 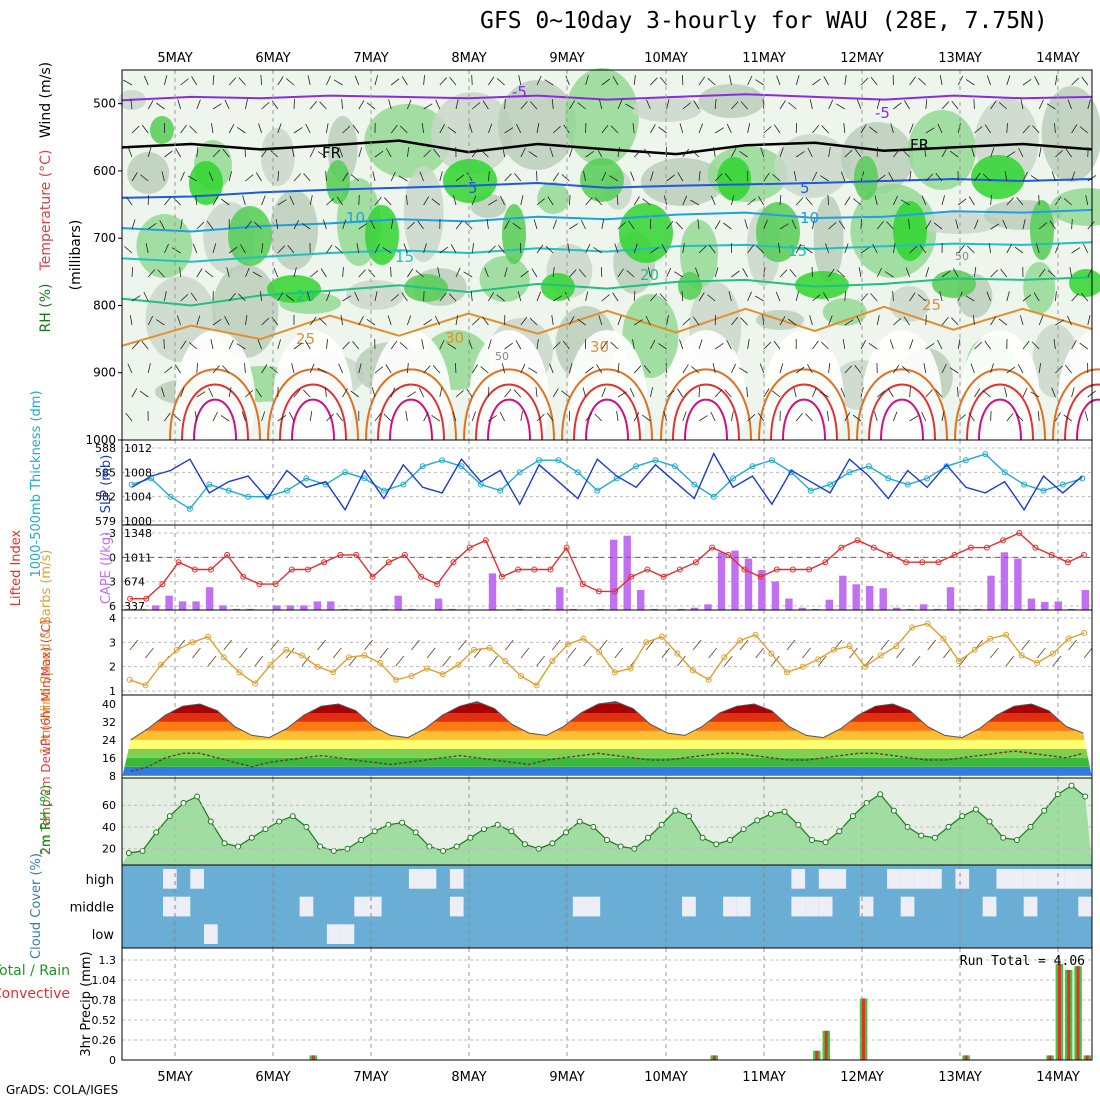 What do you see at coordinates (468, 58) in the screenshot?
I see `date-label-top: 8MAY` at bounding box center [468, 58].